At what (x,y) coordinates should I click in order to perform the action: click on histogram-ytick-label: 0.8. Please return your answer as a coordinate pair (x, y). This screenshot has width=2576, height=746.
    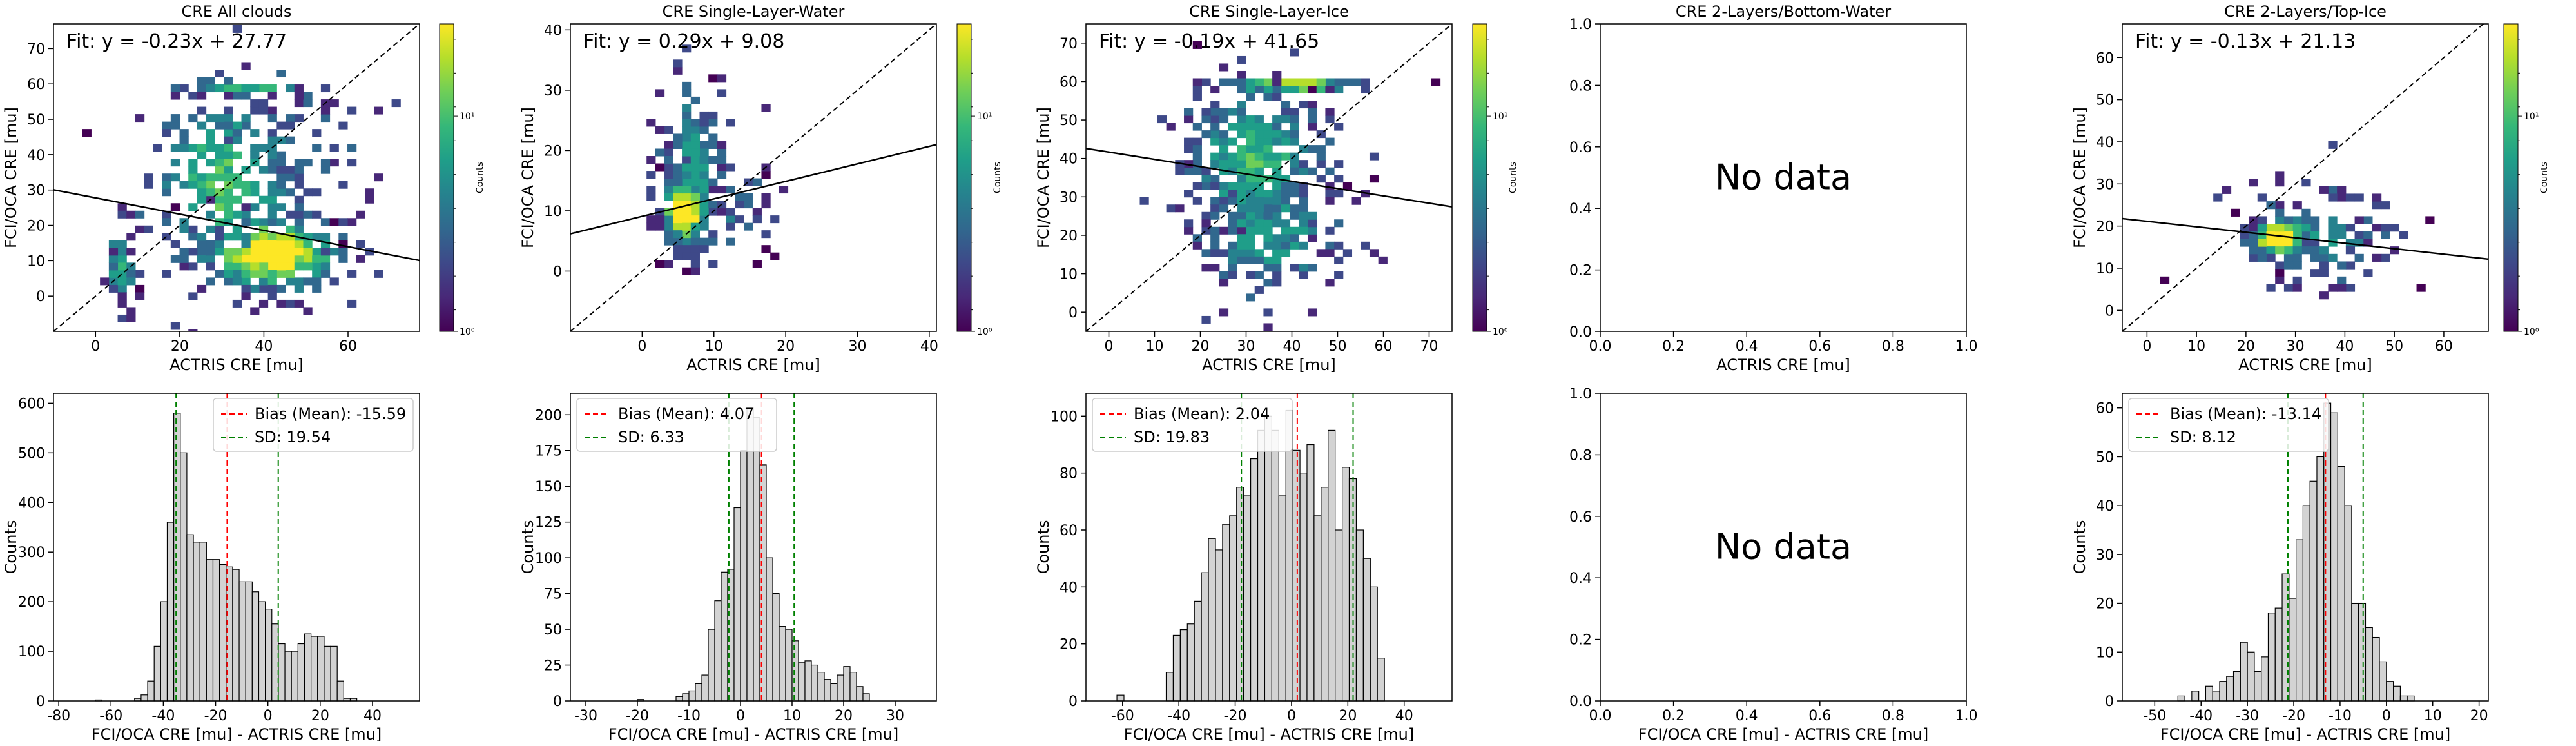
    Looking at the image, I should click on (1580, 455).